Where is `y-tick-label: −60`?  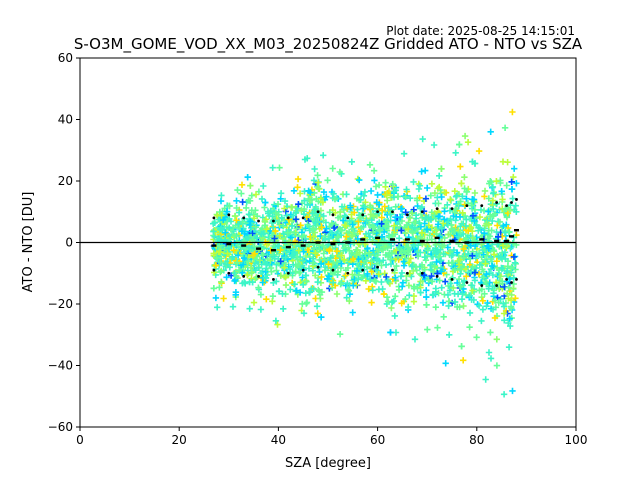
y-tick-label: −60 is located at coordinates (60, 427).